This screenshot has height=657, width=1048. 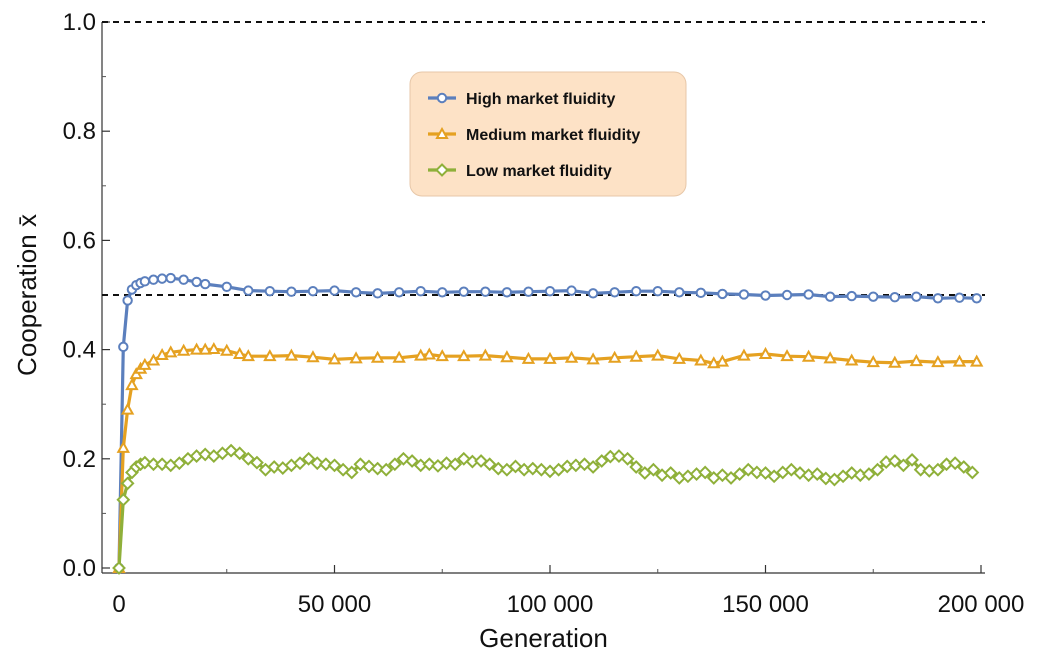 What do you see at coordinates (118, 604) in the screenshot?
I see `x-tick-label: 0` at bounding box center [118, 604].